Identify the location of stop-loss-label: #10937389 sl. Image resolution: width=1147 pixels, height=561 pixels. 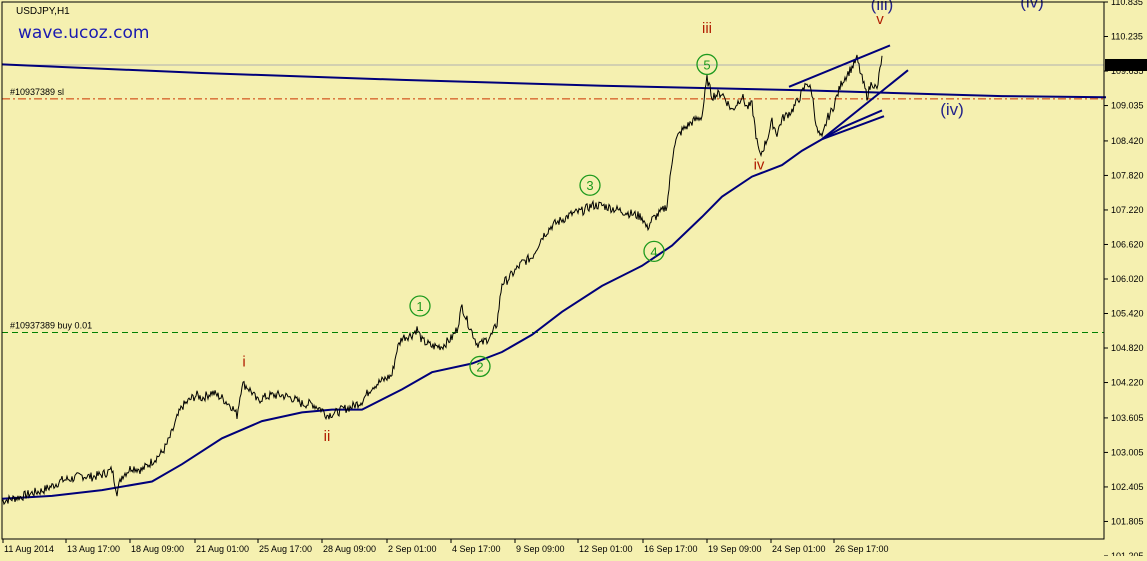
(37, 92).